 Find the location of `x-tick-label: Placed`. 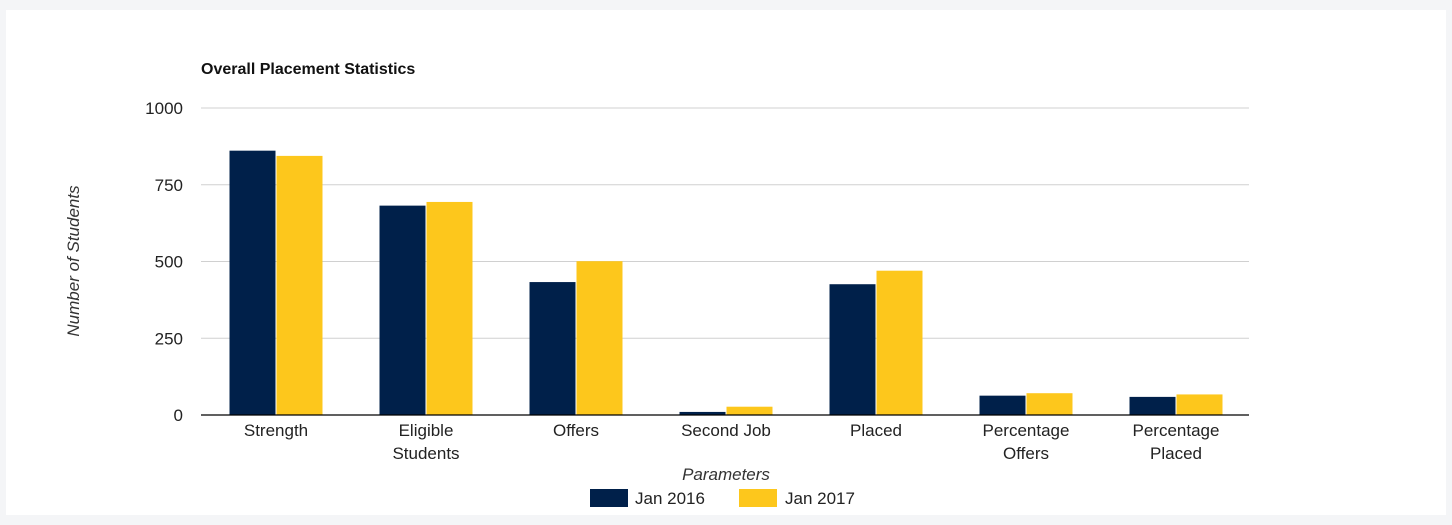

x-tick-label: Placed is located at coordinates (876, 430).